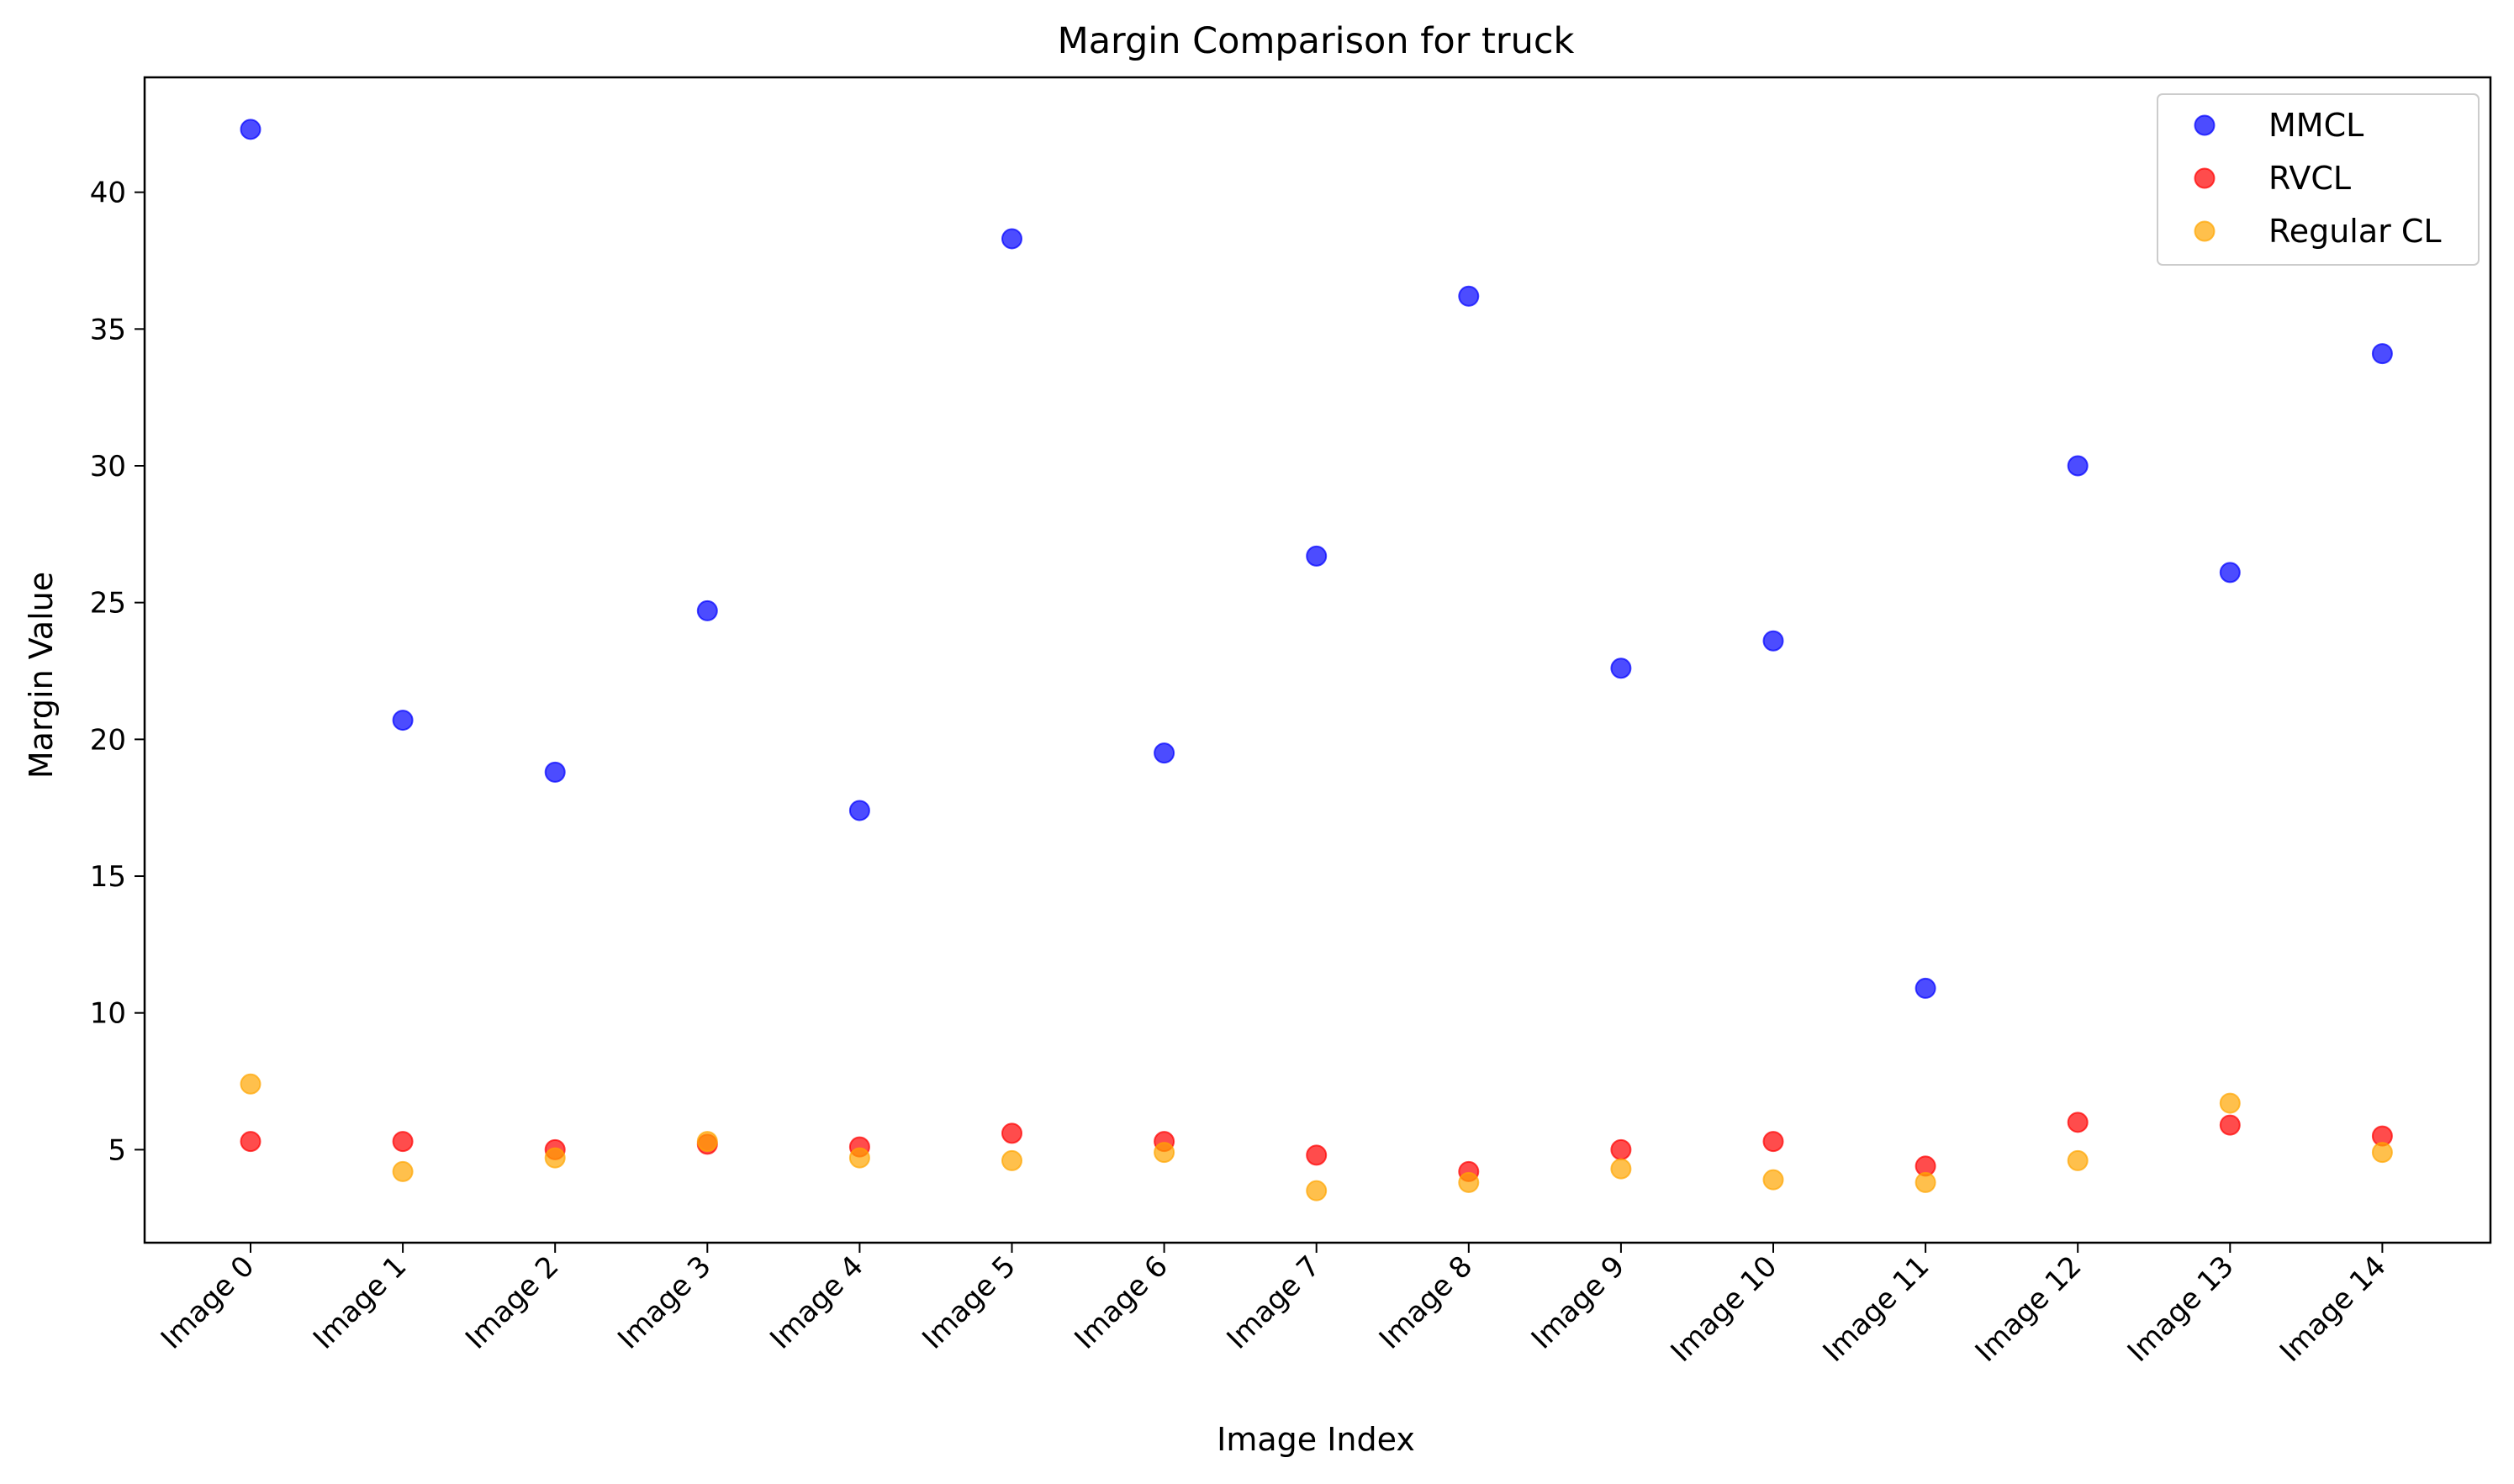 This screenshot has height=1484, width=2514. What do you see at coordinates (108, 604) in the screenshot?
I see `y-tick-label-4: 25` at bounding box center [108, 604].